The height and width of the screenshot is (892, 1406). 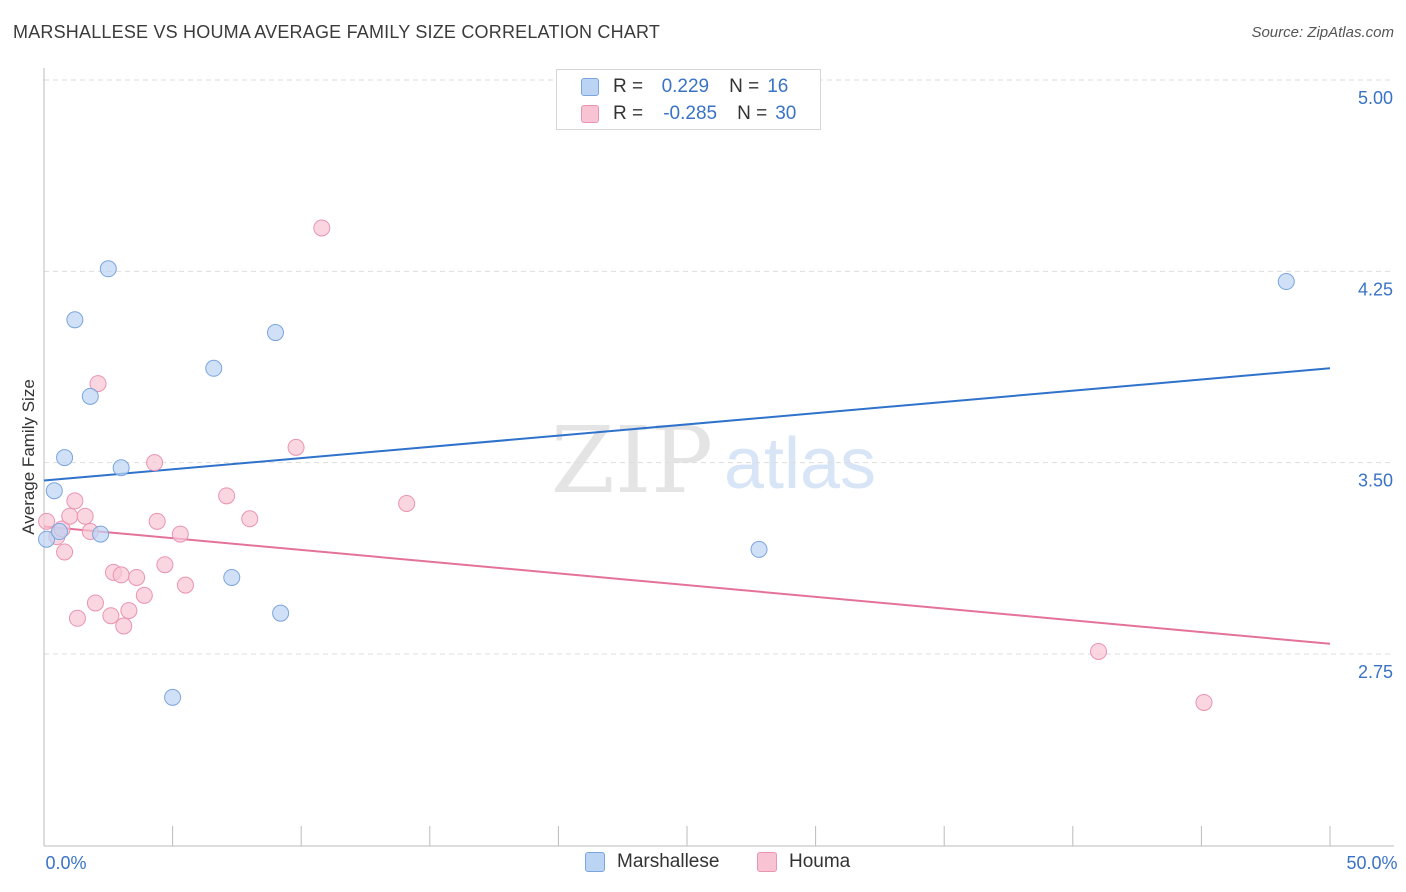 I want to click on y-axis-label: Average Family Size, so click(x=28, y=457).